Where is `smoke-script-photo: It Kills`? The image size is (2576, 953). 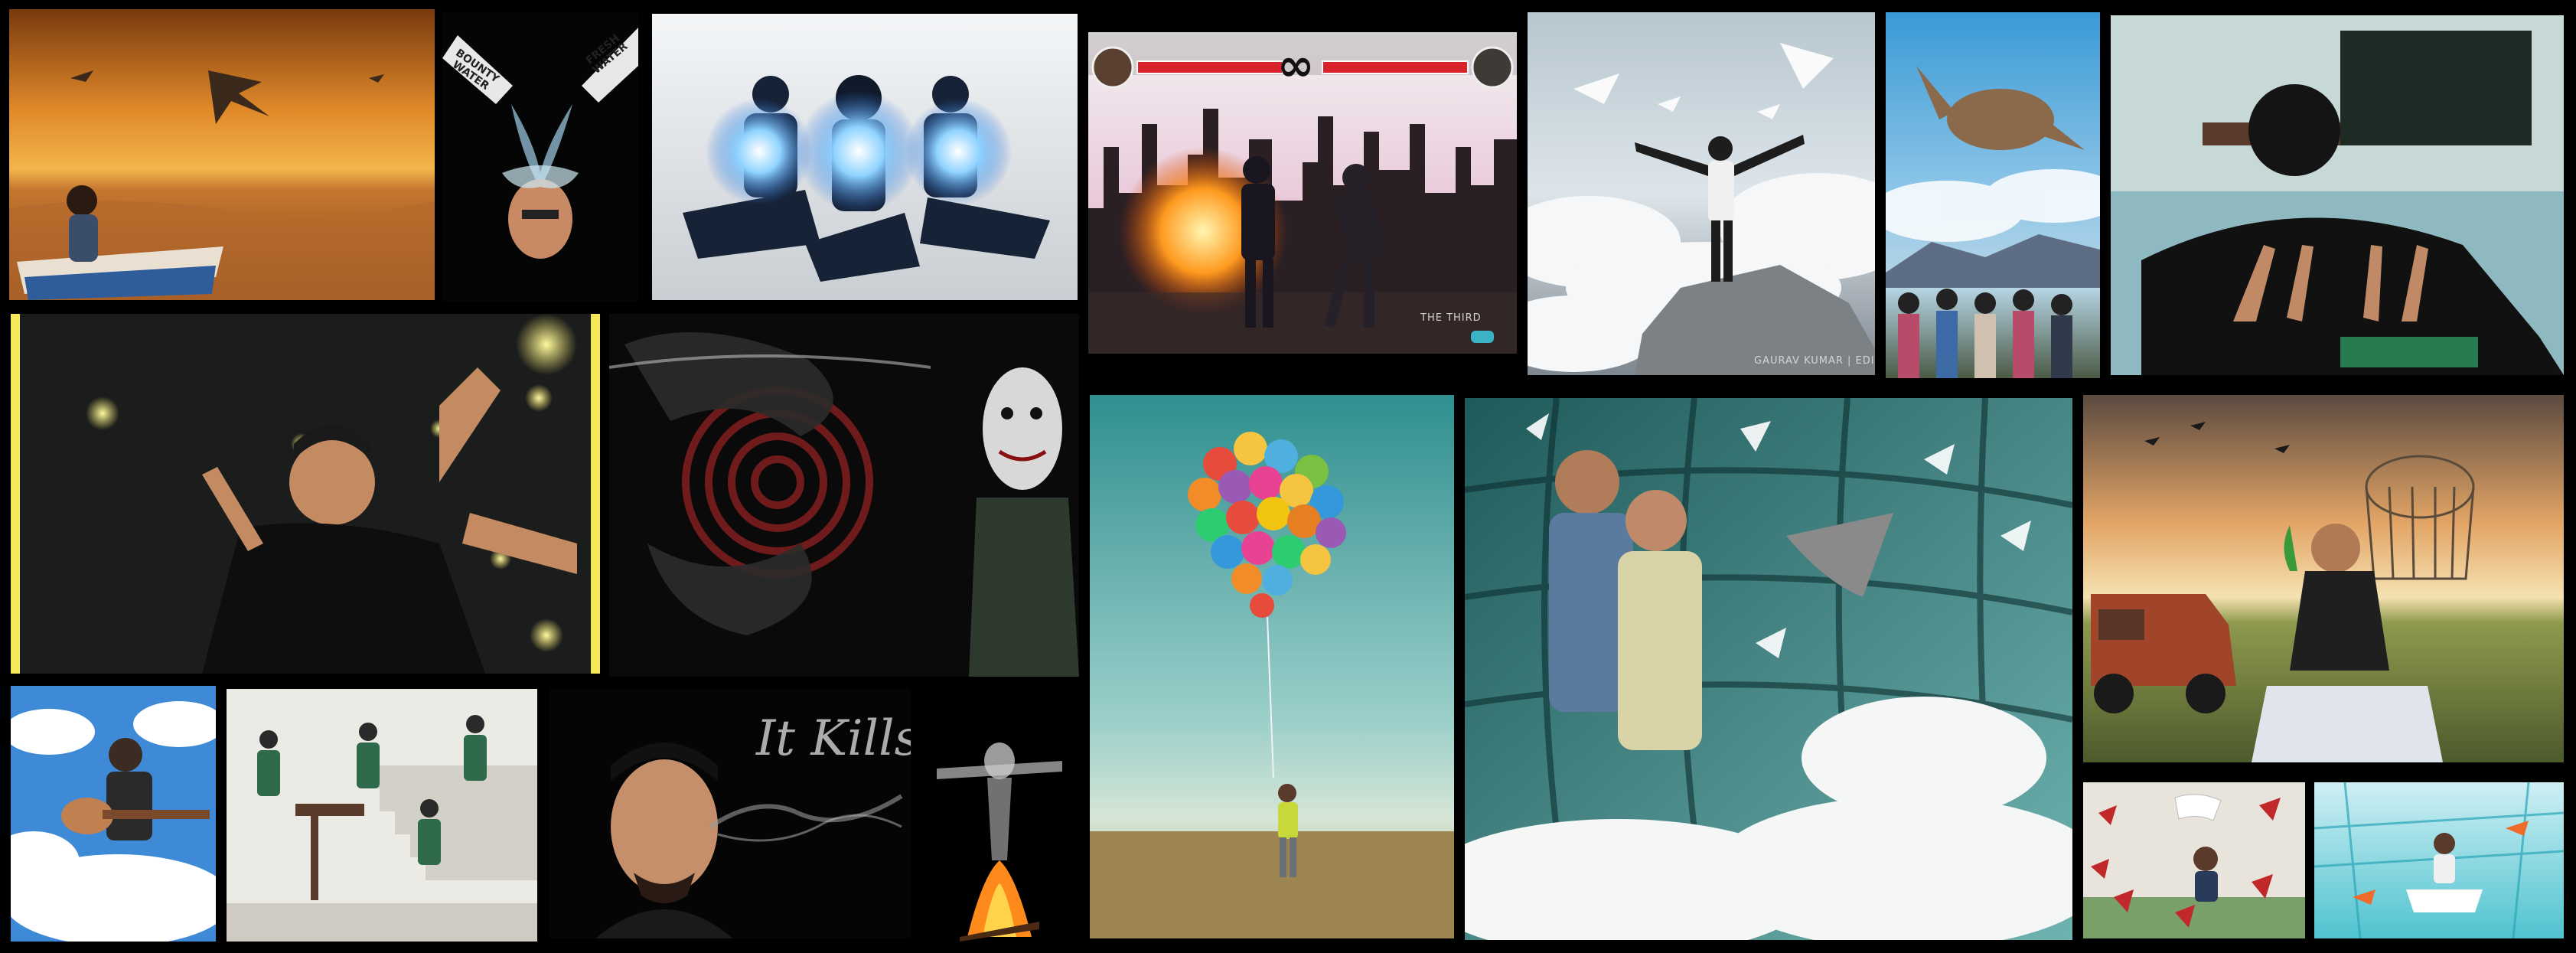
smoke-script-photo: It Kills is located at coordinates (730, 813).